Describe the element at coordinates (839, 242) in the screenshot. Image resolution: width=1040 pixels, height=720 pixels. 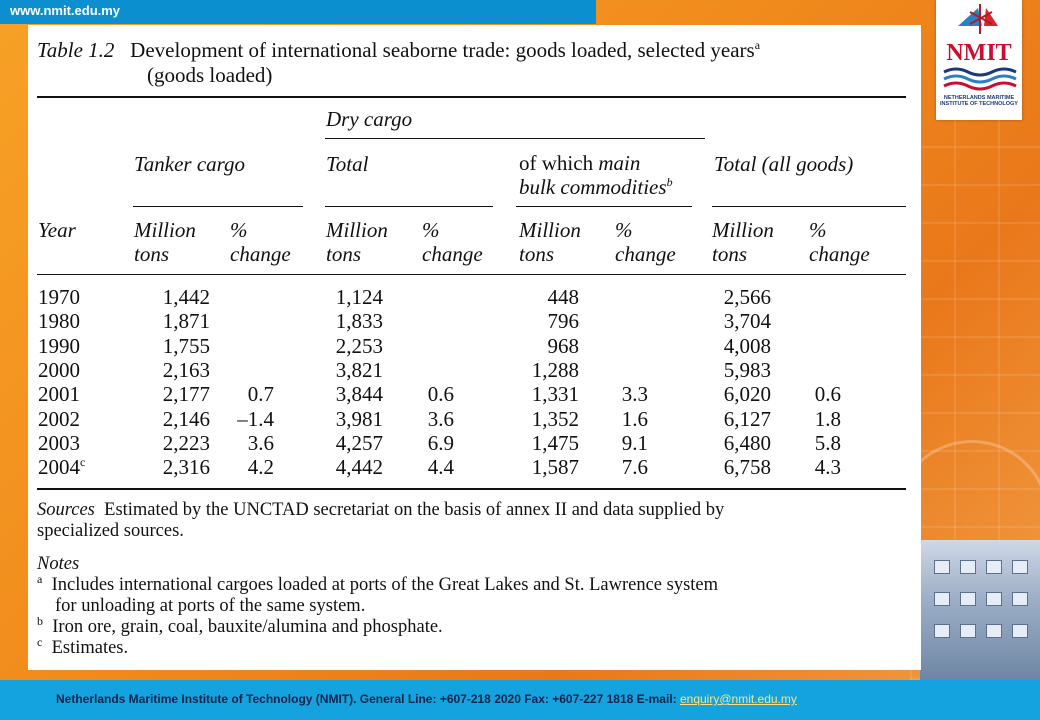
I see `sub-all-change: % change` at that location.